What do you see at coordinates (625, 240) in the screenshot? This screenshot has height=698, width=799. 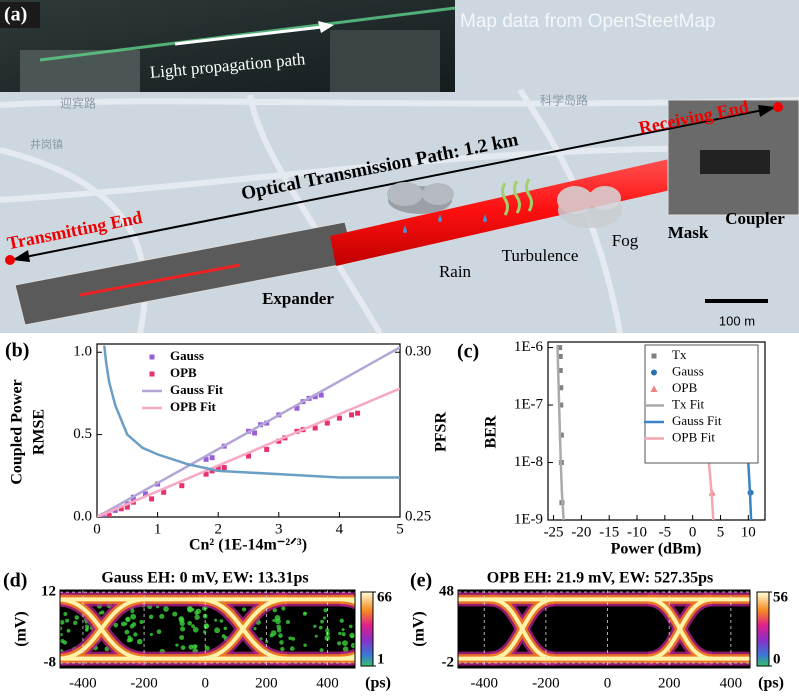 I see `fog-label: Fog` at bounding box center [625, 240].